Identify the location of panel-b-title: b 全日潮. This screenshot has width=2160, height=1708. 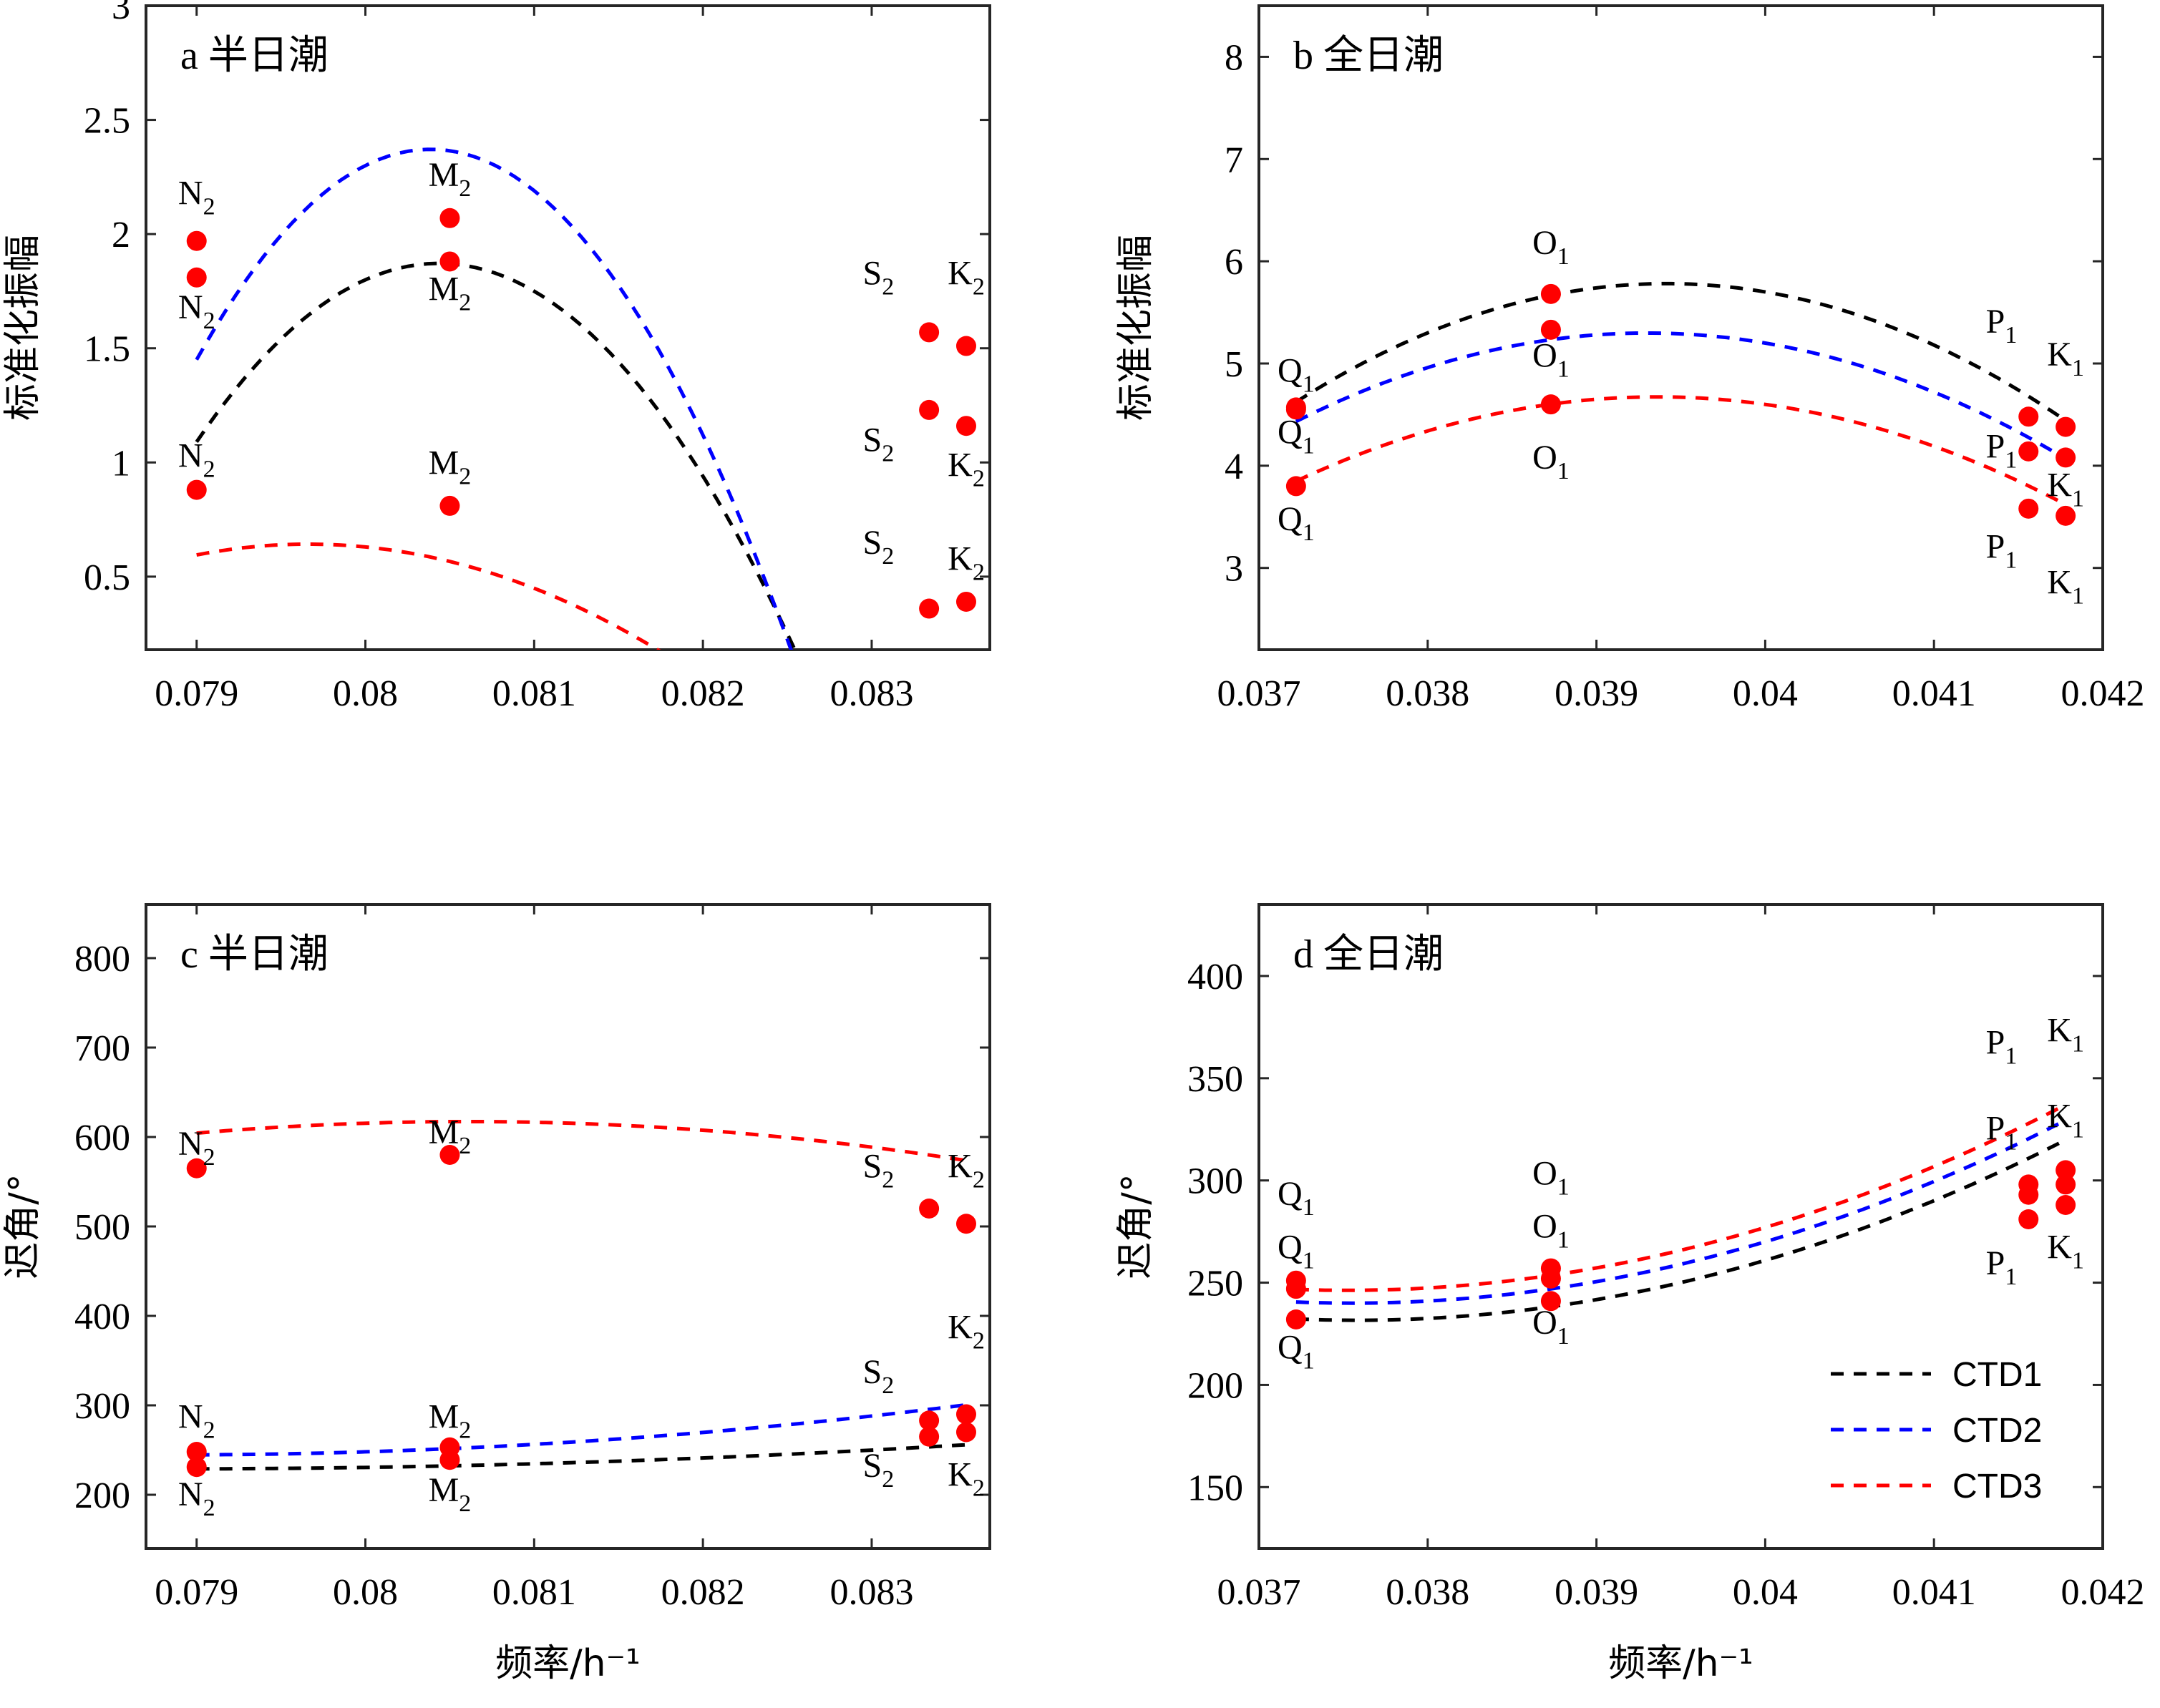
(1368, 56).